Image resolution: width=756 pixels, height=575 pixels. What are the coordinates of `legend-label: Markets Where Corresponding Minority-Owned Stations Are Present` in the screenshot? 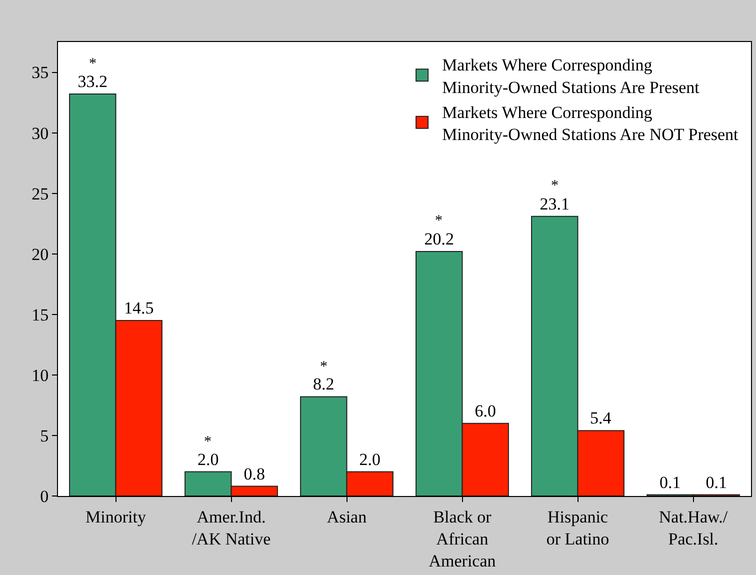 It's located at (571, 76).